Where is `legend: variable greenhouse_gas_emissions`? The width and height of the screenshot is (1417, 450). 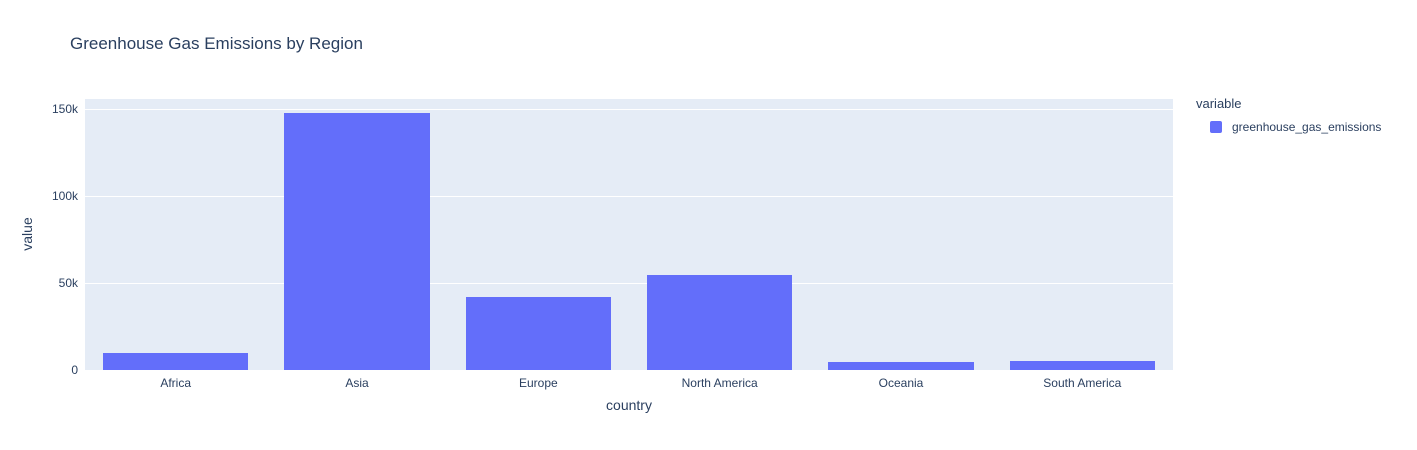 legend: variable greenhouse_gas_emissions is located at coordinates (1288, 115).